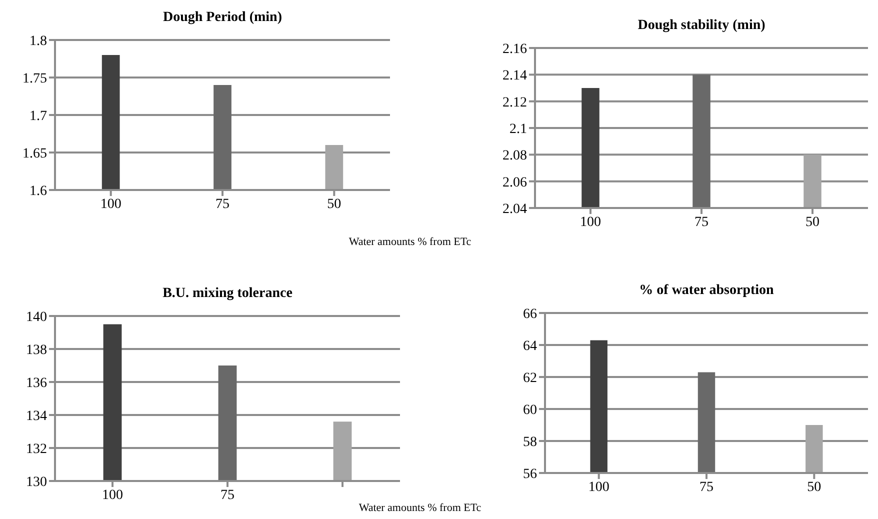 The image size is (878, 519). What do you see at coordinates (222, 18) in the screenshot?
I see `chart-title: Dough Period (min)` at bounding box center [222, 18].